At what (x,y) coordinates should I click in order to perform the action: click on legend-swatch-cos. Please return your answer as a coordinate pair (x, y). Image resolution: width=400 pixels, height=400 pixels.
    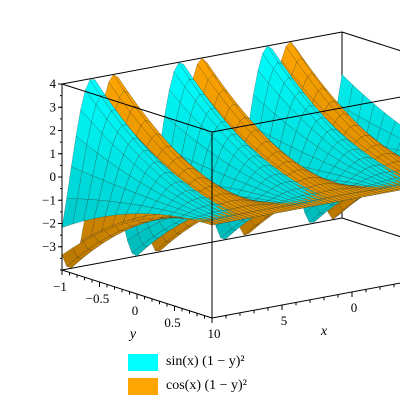
    Looking at the image, I should click on (143, 386).